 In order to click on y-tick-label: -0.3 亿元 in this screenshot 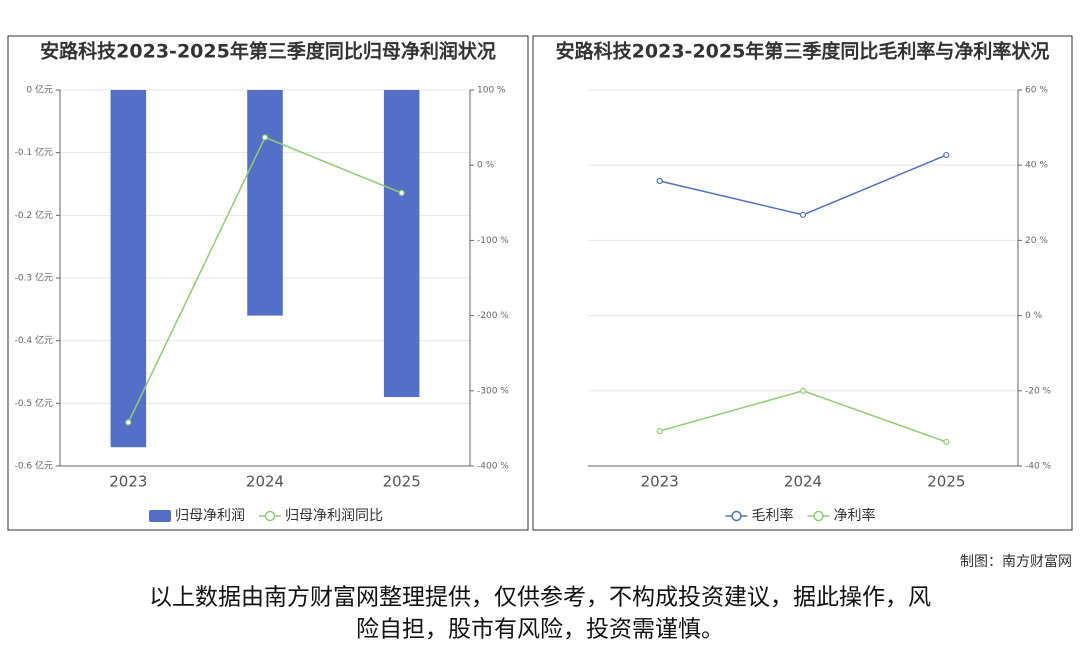, I will do `click(34, 278)`.